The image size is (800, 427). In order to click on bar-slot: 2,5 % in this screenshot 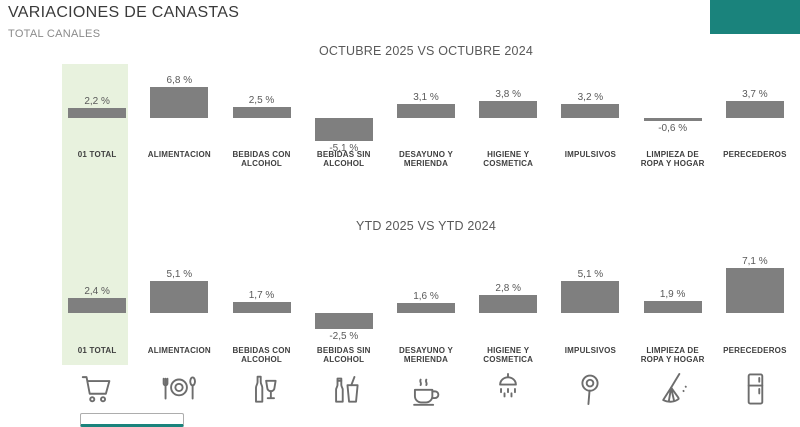, I will do `click(261, 114)`.